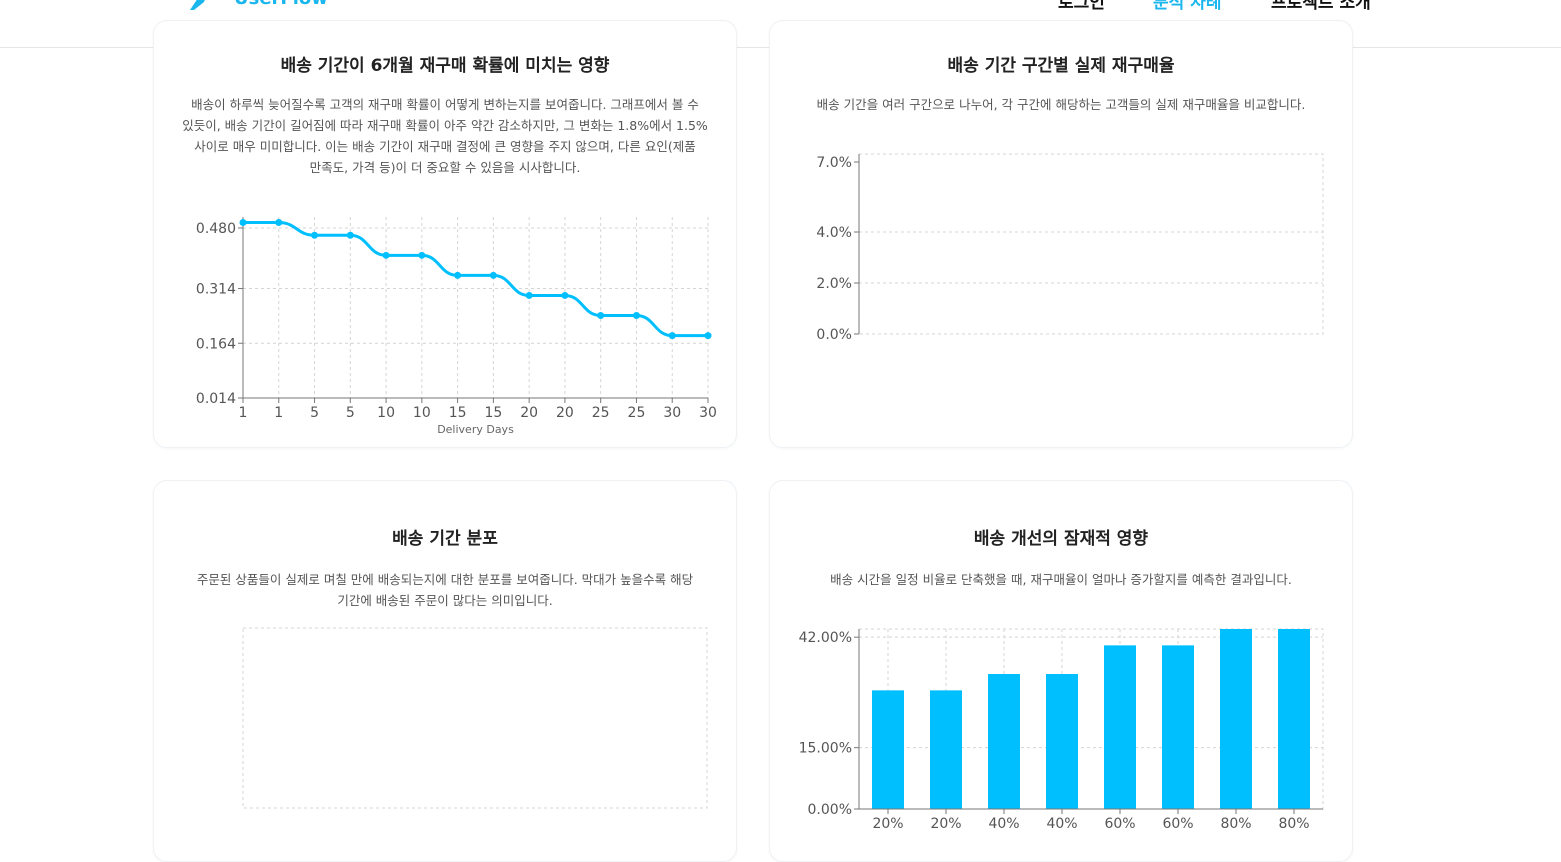 This screenshot has width=1561, height=862. What do you see at coordinates (1061, 66) in the screenshot?
I see `card-title: 배송 기간 구간별 실제 재구매율` at bounding box center [1061, 66].